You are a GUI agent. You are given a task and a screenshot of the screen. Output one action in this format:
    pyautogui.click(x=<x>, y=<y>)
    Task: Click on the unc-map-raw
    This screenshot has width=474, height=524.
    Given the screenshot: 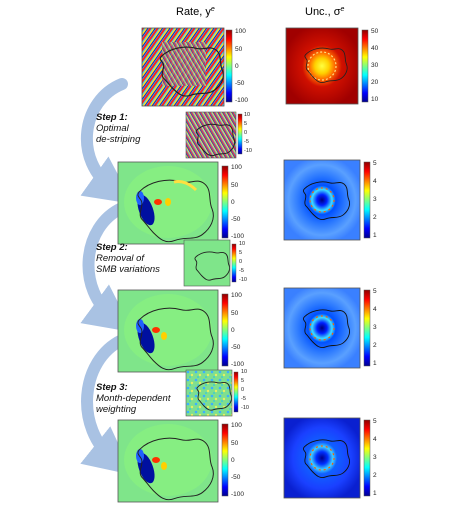 What is the action you would take?
    pyautogui.click(x=322, y=66)
    